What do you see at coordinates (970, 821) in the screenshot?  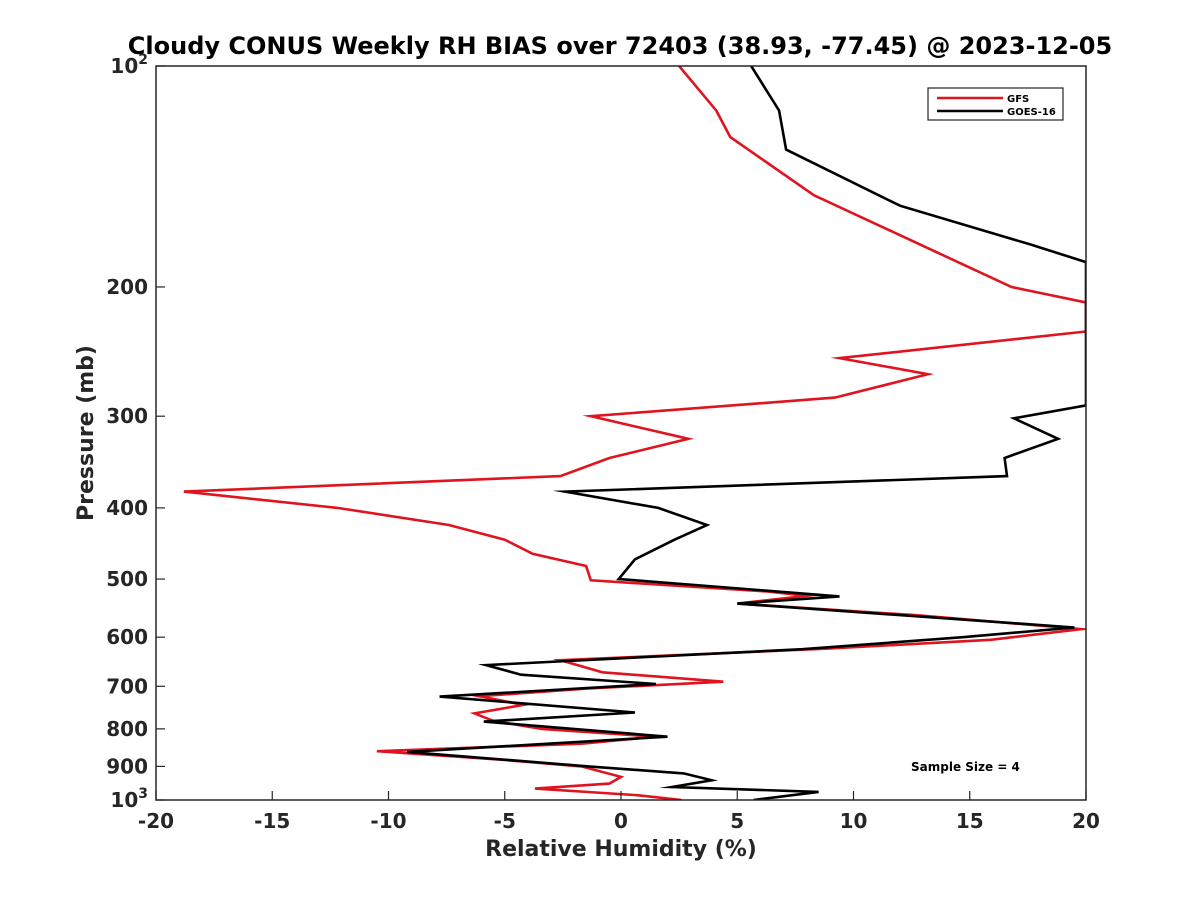 I see `x-tick-label: 15` at bounding box center [970, 821].